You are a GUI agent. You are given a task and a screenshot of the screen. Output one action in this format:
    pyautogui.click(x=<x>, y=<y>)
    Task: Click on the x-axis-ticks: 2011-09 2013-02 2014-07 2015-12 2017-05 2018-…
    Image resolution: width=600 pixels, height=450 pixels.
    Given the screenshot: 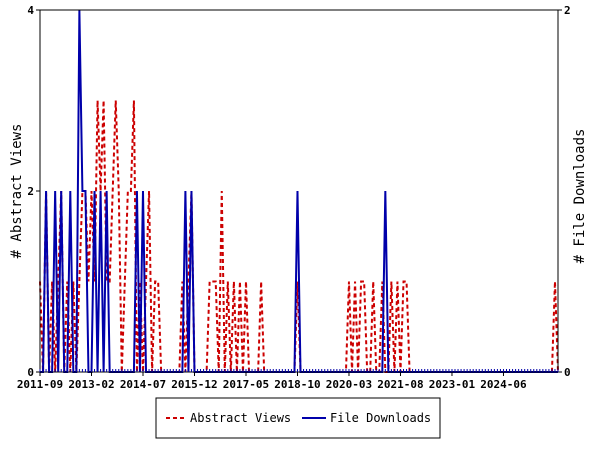 What is the action you would take?
    pyautogui.click(x=288, y=380)
    